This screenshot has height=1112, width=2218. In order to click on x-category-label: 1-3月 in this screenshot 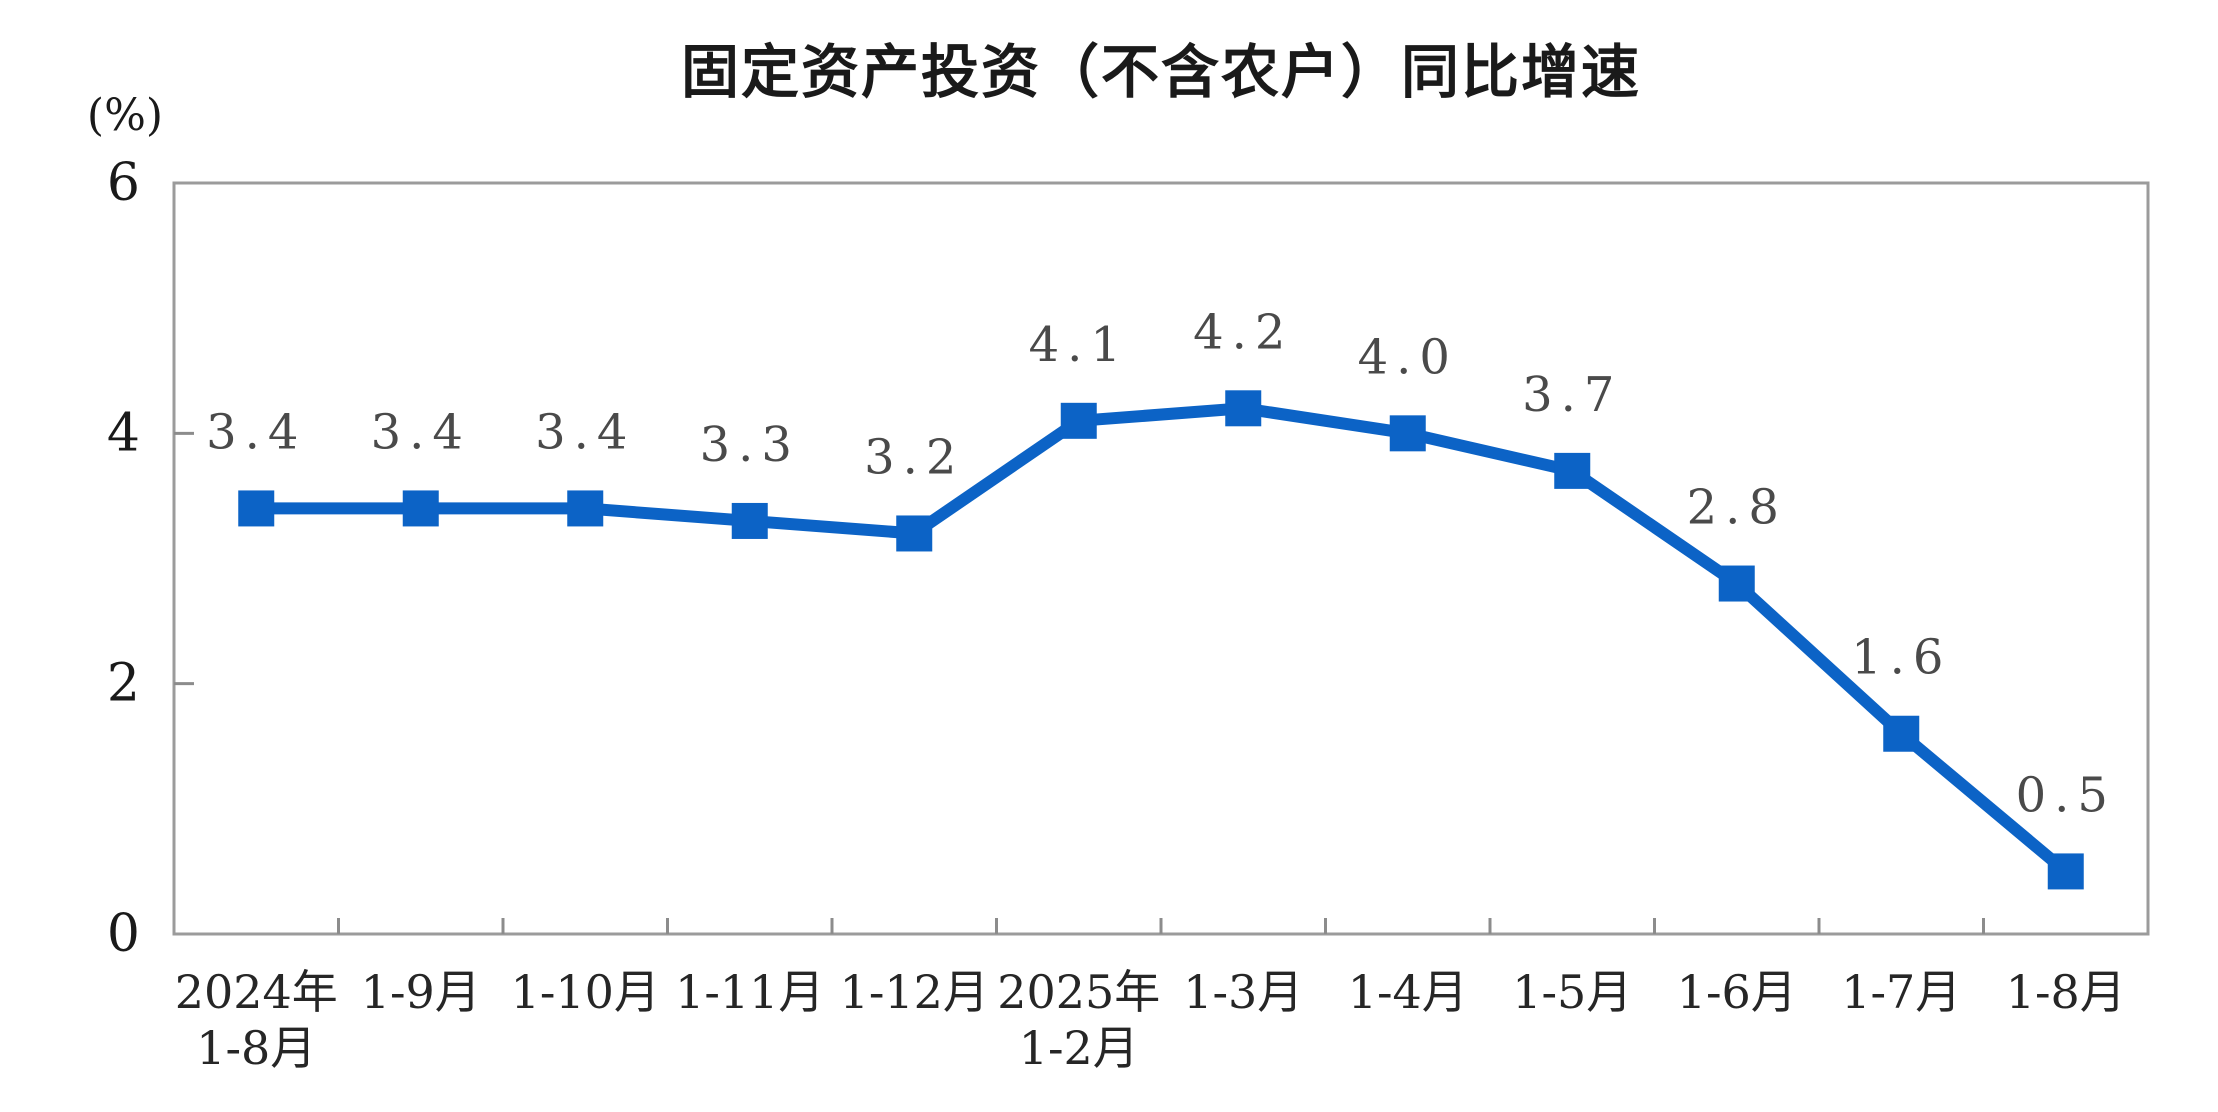, I will do `click(1243, 992)`.